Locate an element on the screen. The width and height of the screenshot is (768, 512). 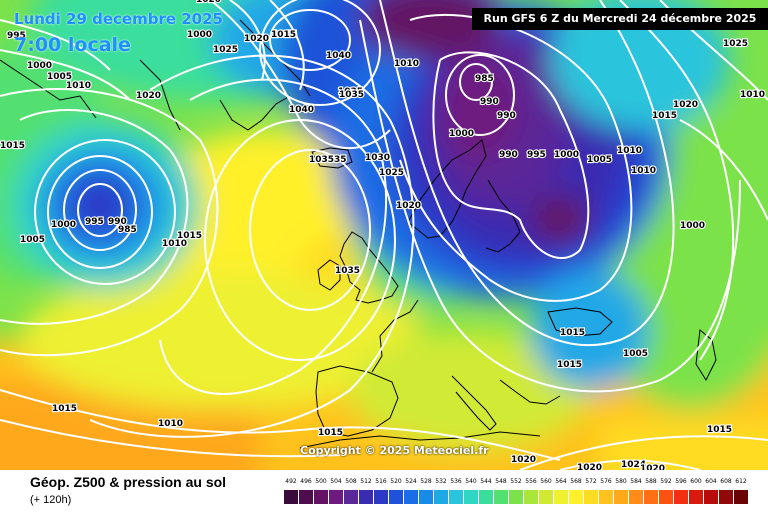
legend-value-label: 608 is located at coordinates (726, 481).